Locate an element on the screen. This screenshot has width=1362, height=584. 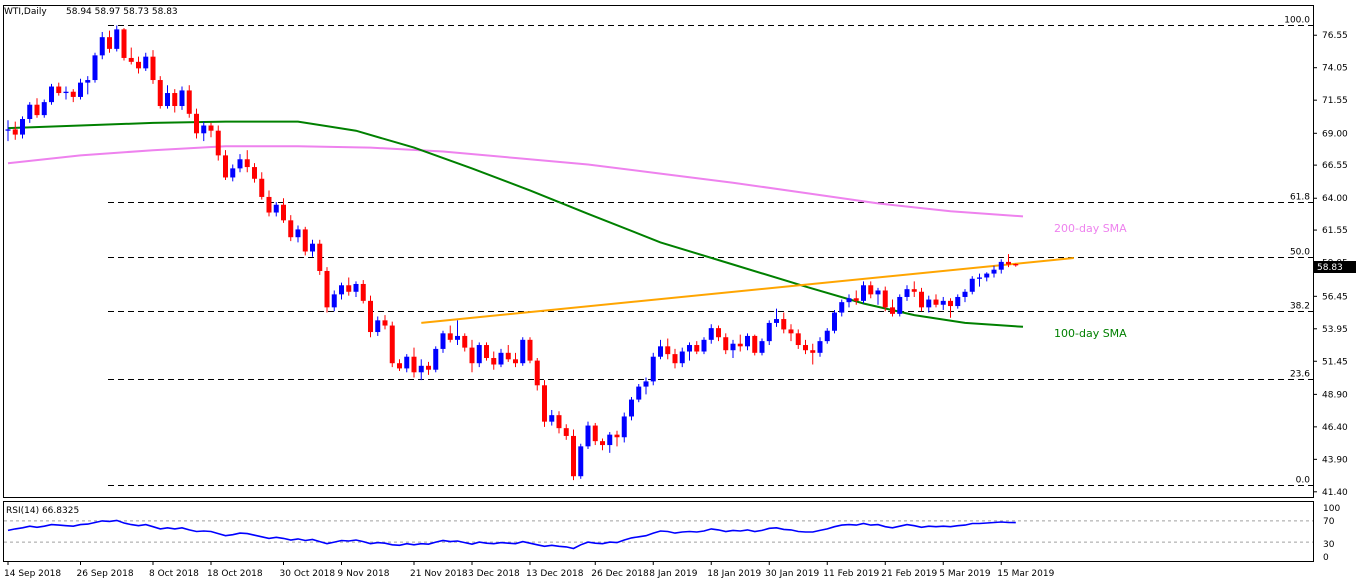
price-tick-label: 43.90 is located at coordinates (1335, 460).